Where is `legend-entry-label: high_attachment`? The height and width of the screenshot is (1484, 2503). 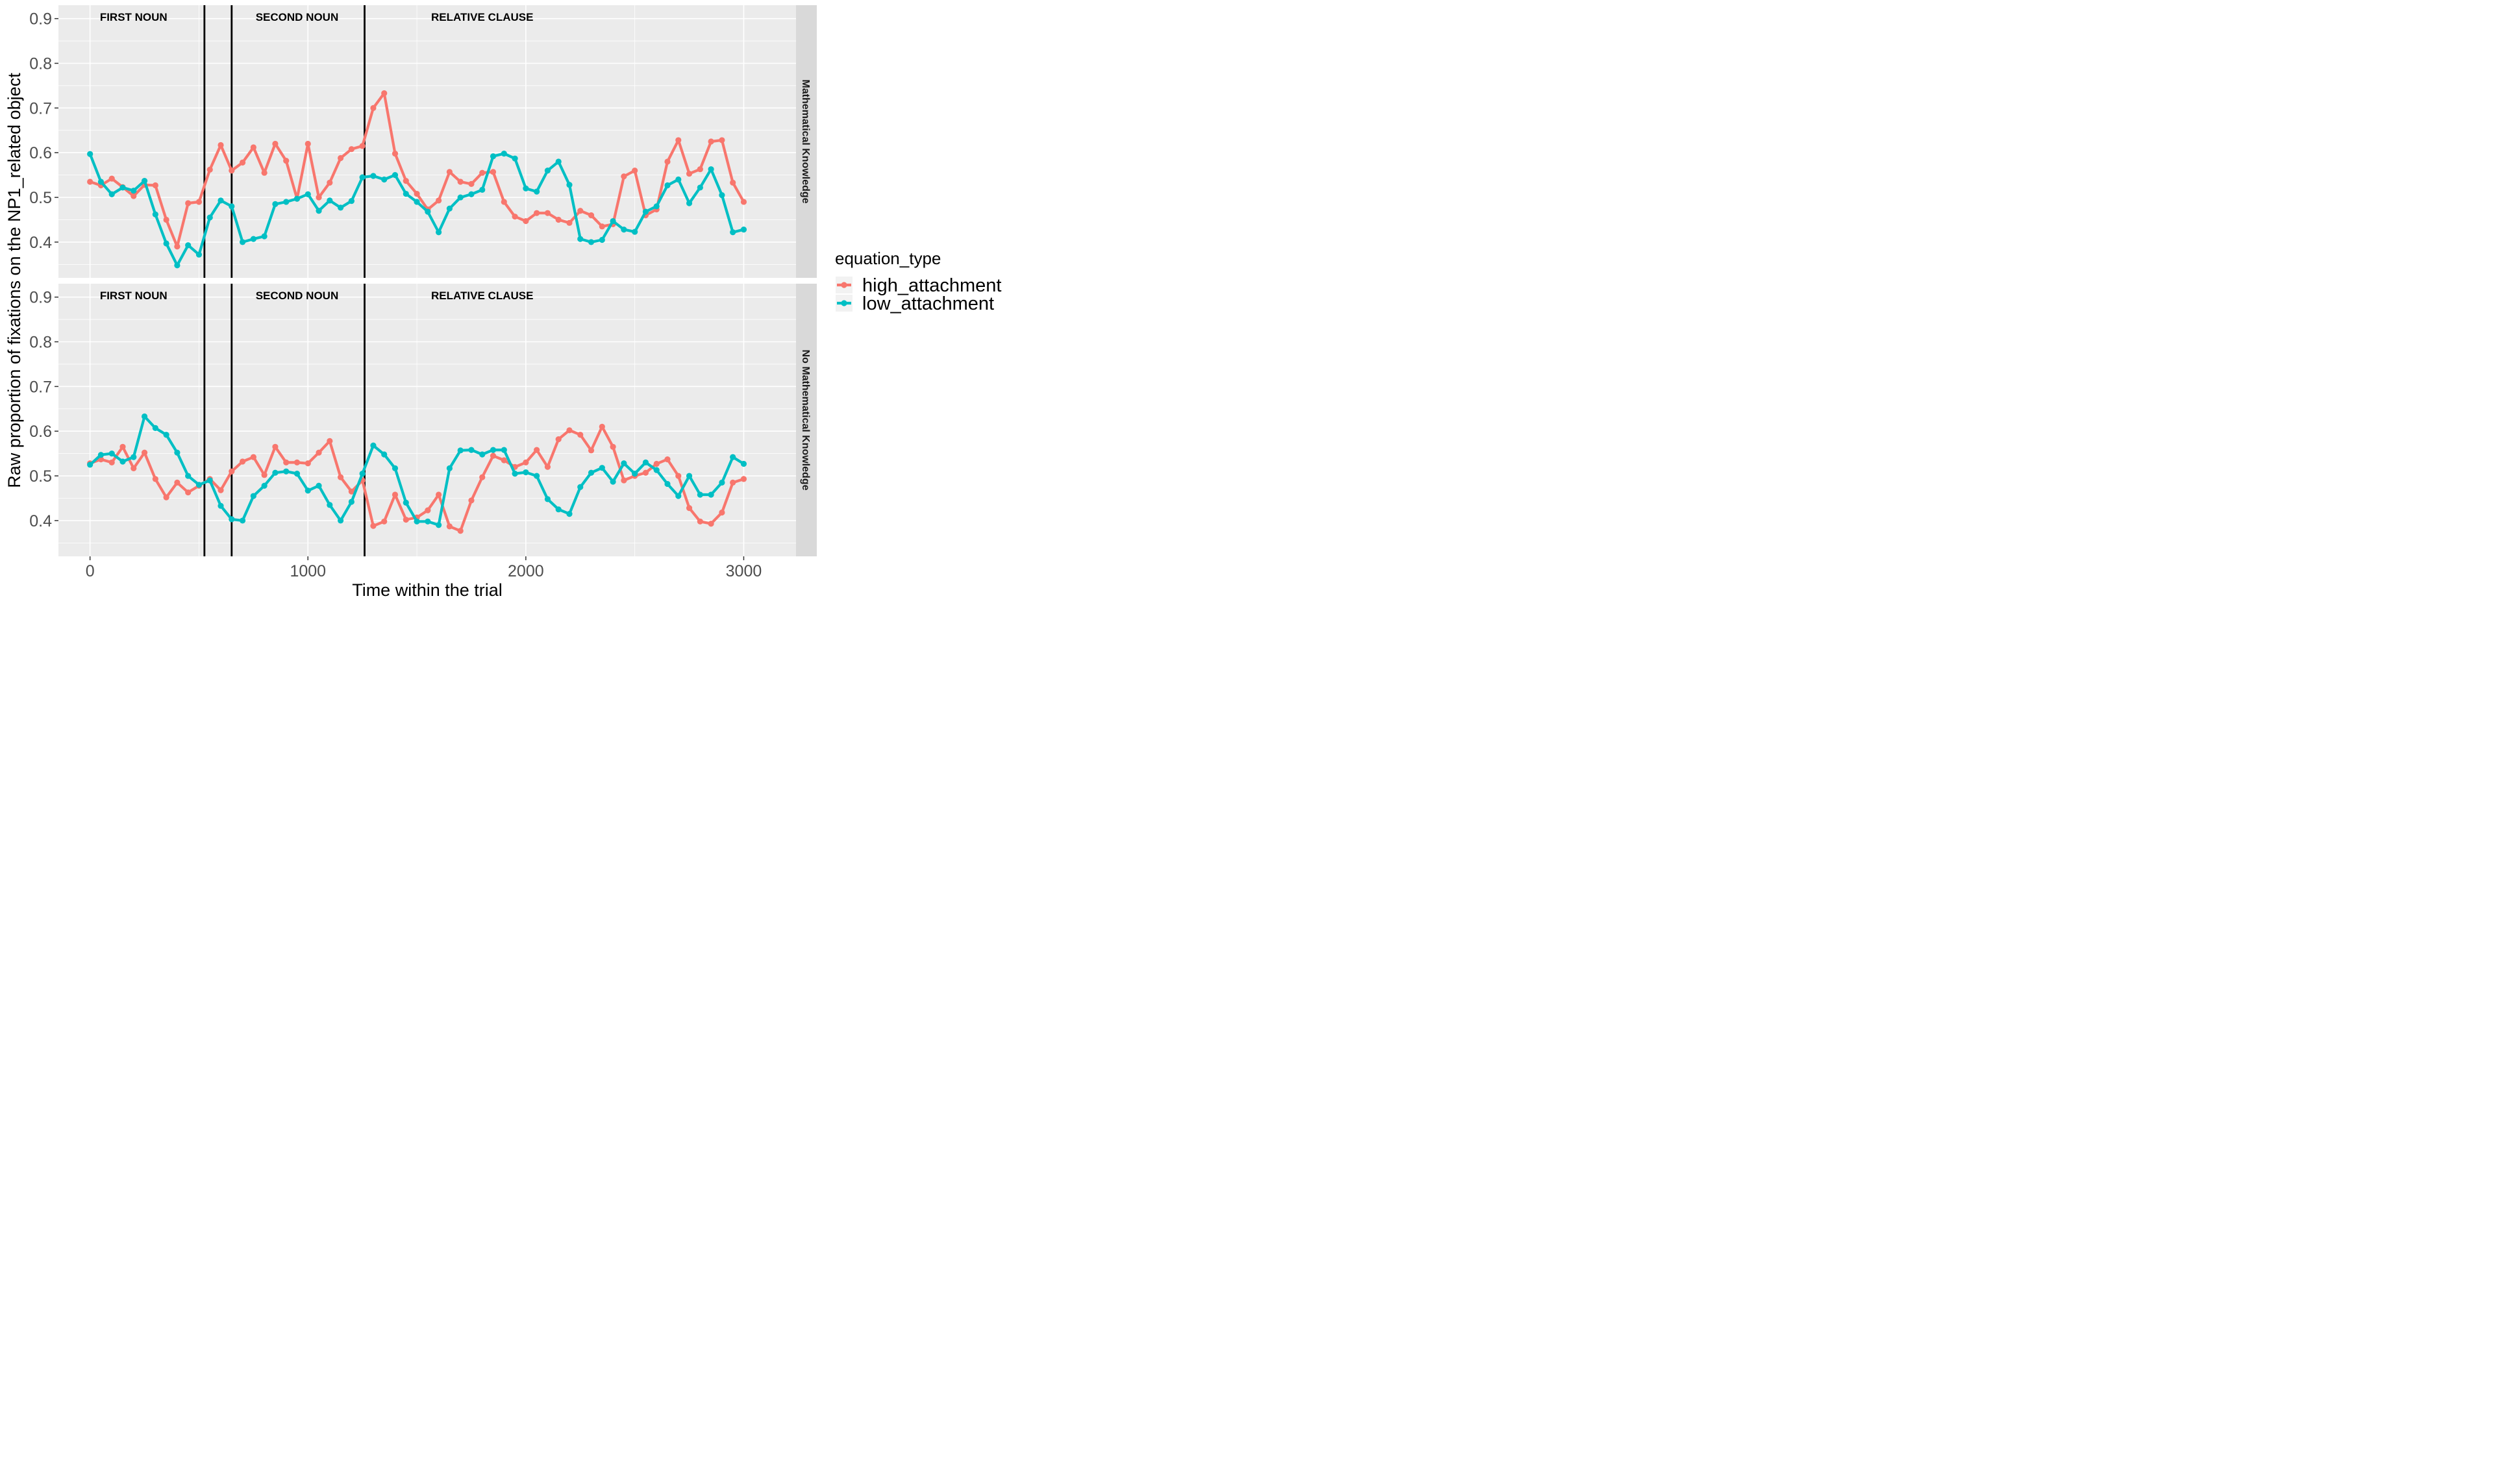
legend-entry-label: high_attachment is located at coordinates (932, 285).